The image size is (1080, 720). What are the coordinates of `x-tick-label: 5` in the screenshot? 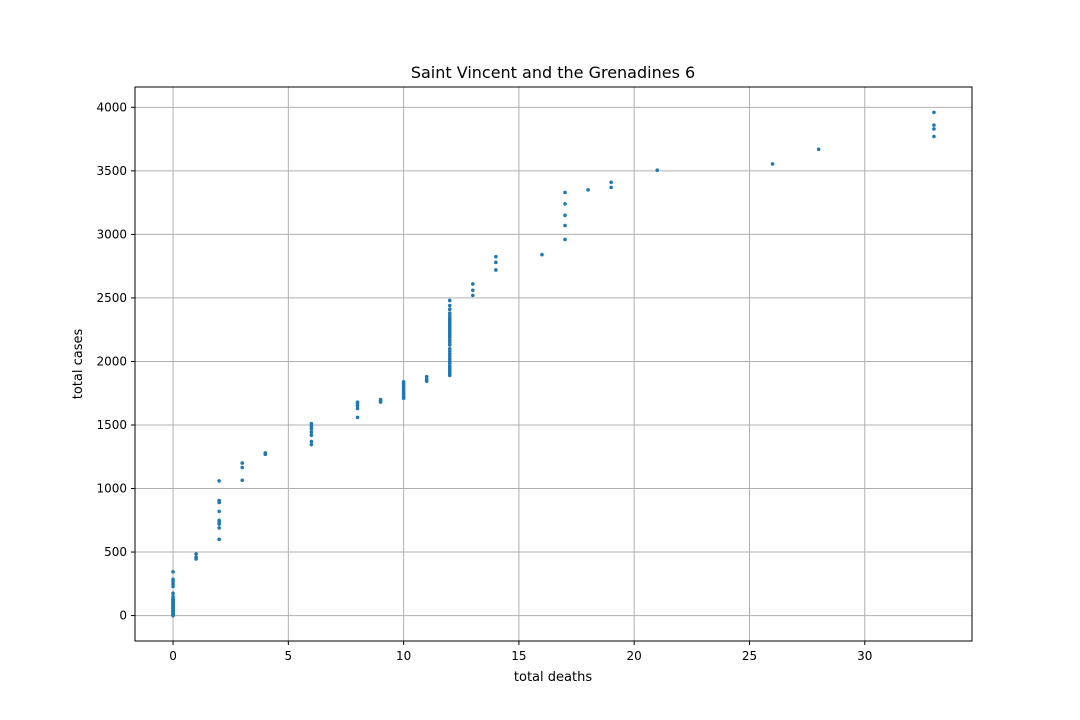 It's located at (289, 656).